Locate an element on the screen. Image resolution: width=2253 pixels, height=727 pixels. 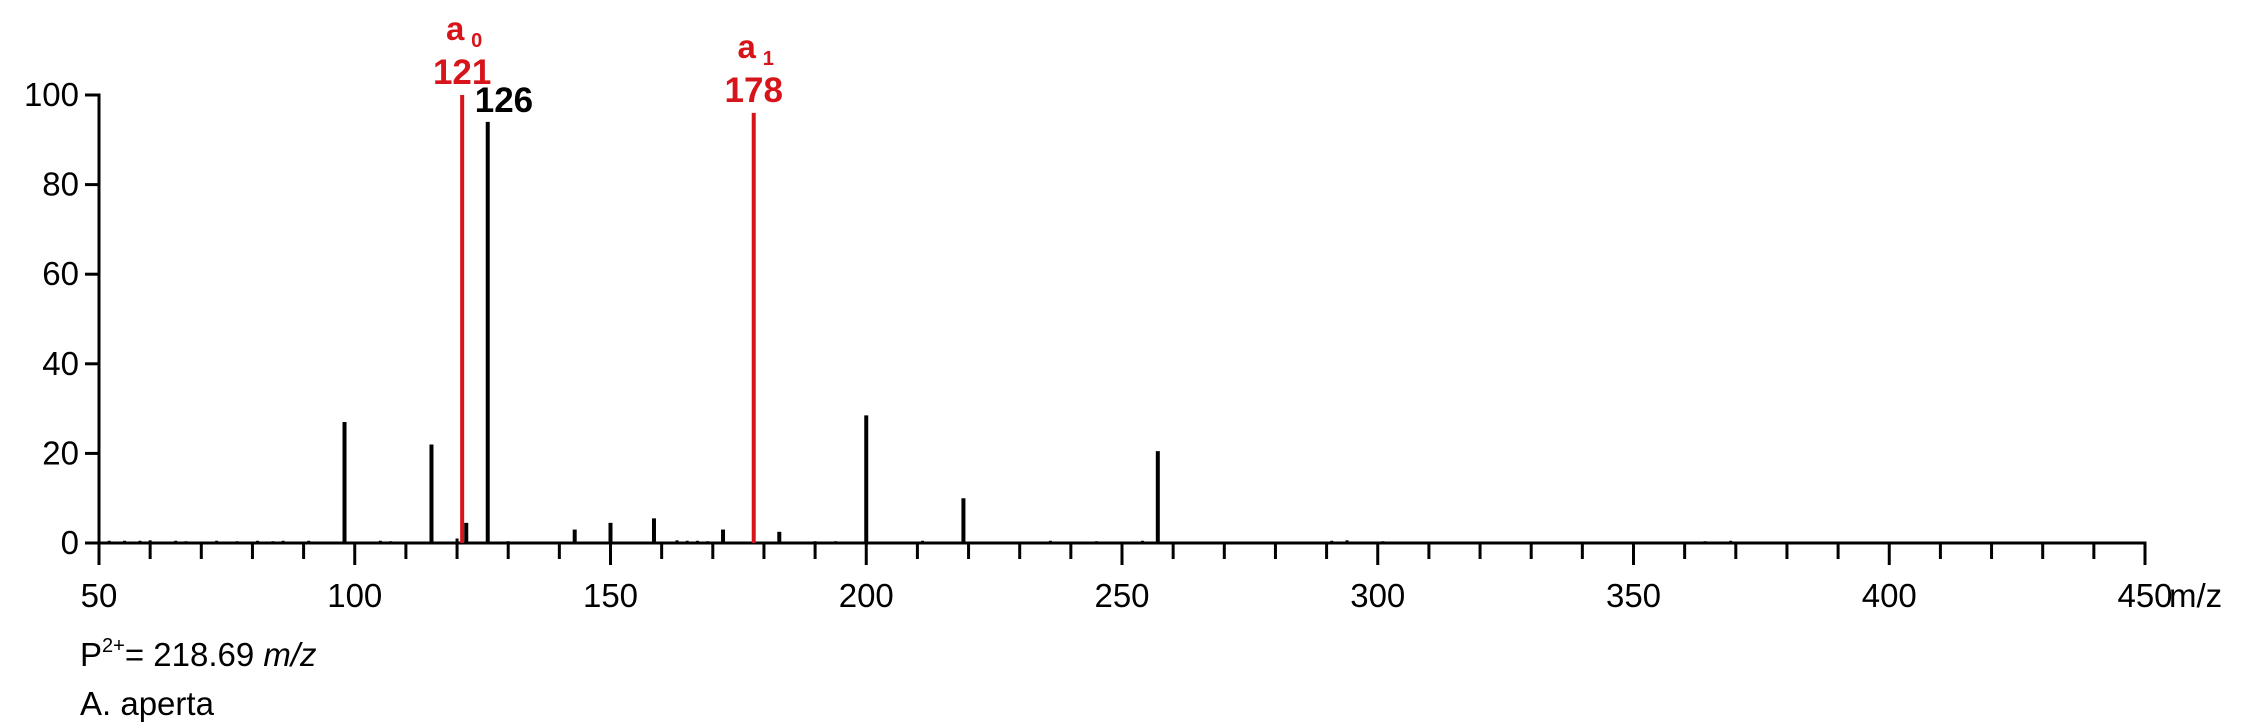
precursor-value: = 218.69 is located at coordinates (189, 654).